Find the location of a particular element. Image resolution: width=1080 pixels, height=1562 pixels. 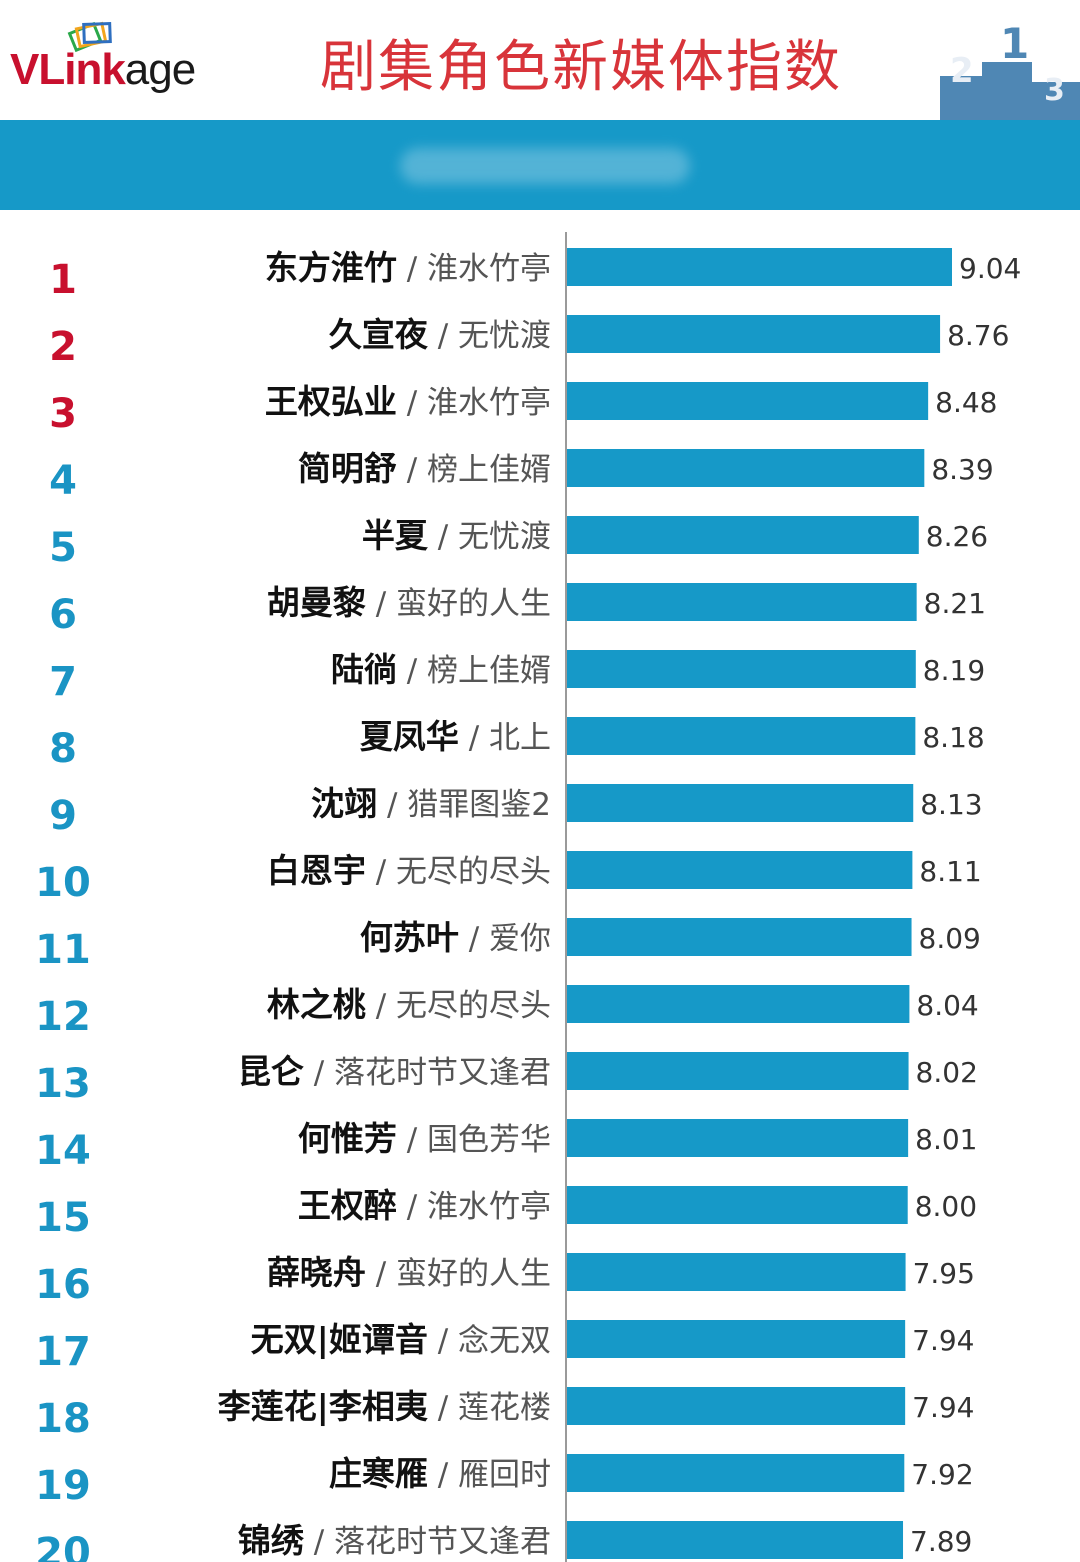

category-label: 陆徜 / 榜上佳婿 is located at coordinates (441, 669).